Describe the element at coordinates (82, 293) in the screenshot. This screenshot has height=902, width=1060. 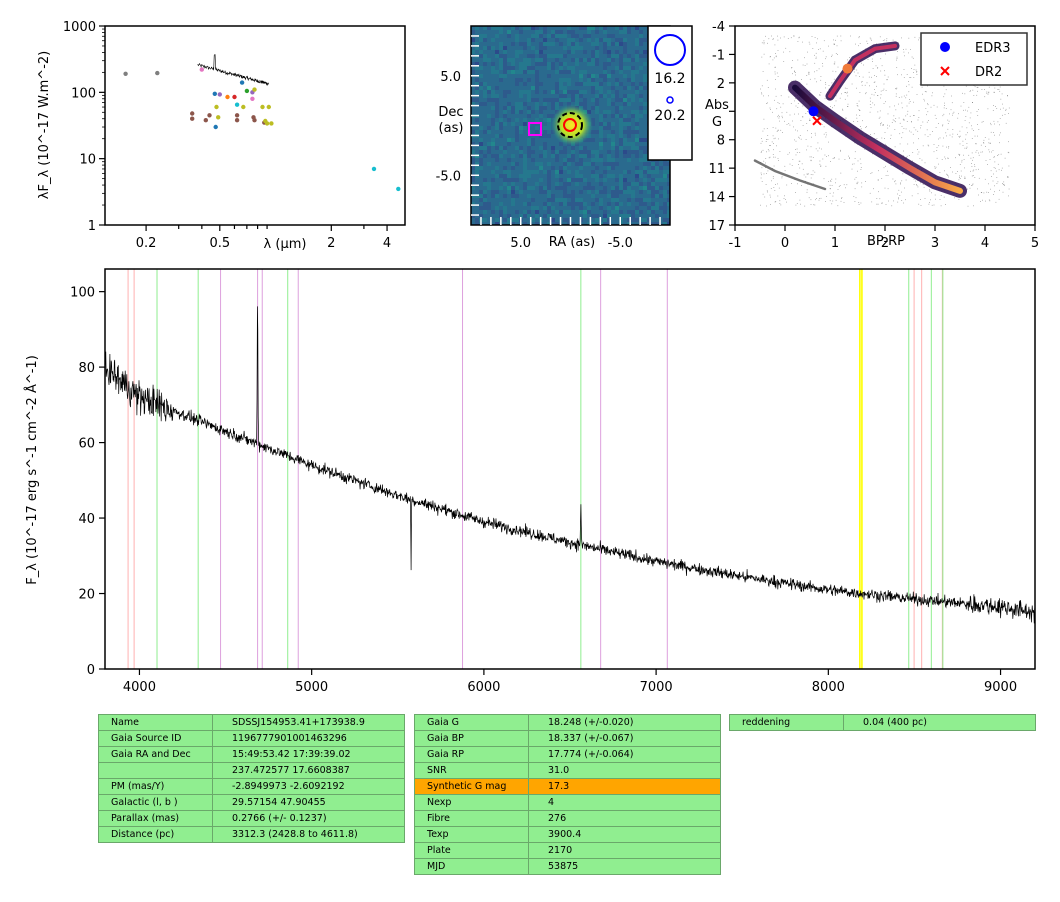
I see `spectrum-ytick-label: 100` at that location.